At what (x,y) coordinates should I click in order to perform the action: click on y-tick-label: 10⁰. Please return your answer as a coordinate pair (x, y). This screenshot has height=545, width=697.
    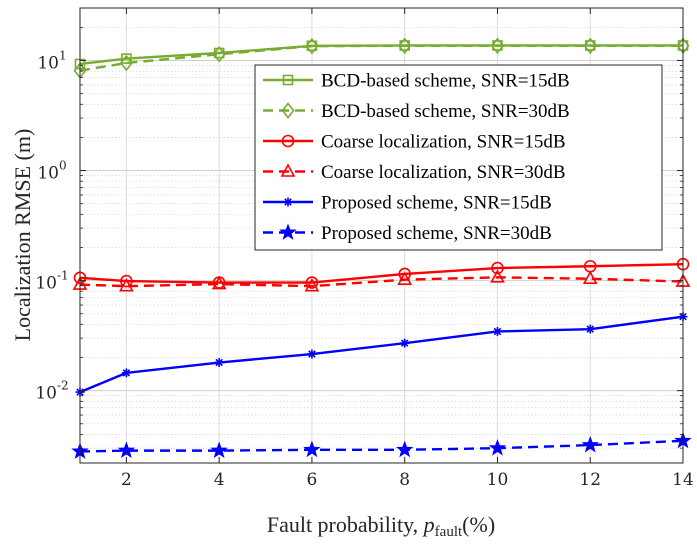
    Looking at the image, I should click on (51, 171).